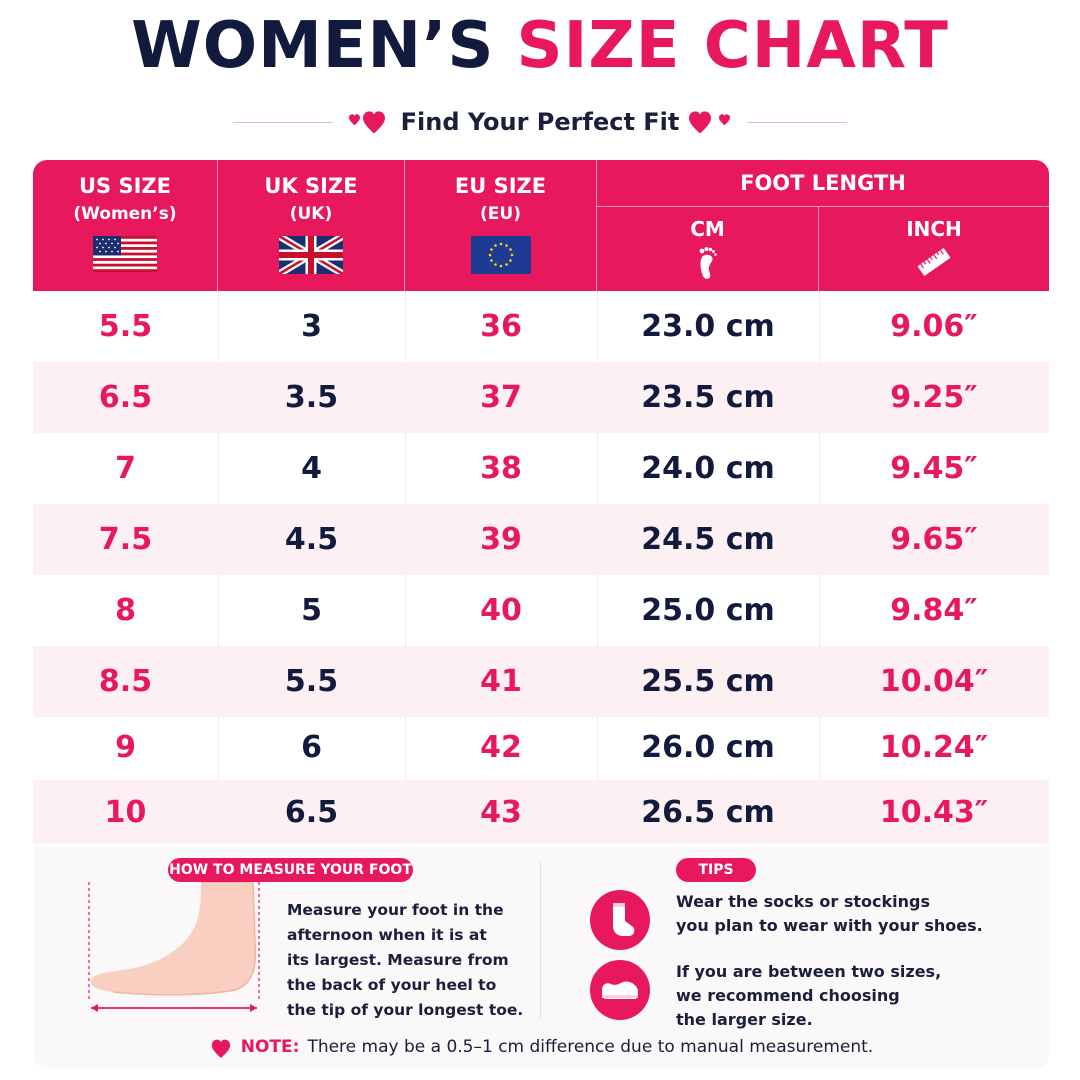 Image resolution: width=1080 pixels, height=1080 pixels. Describe the element at coordinates (501, 397) in the screenshot. I see `cell-eu: 37` at that location.